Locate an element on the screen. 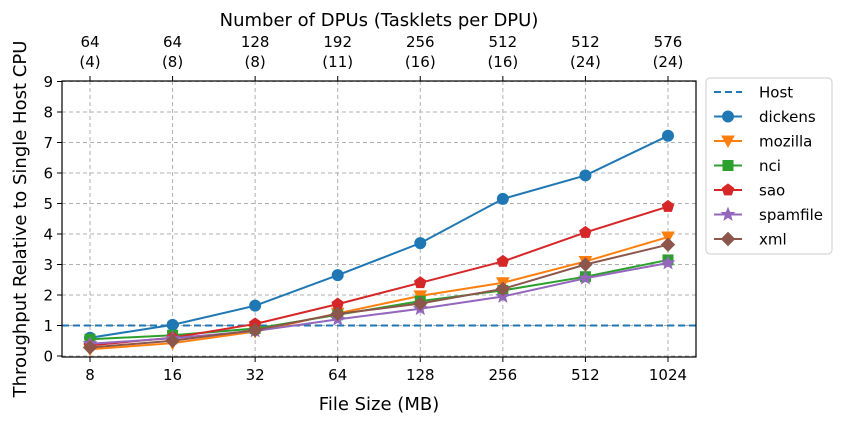  legend-entry-spamfile: spamfile is located at coordinates (768, 215).